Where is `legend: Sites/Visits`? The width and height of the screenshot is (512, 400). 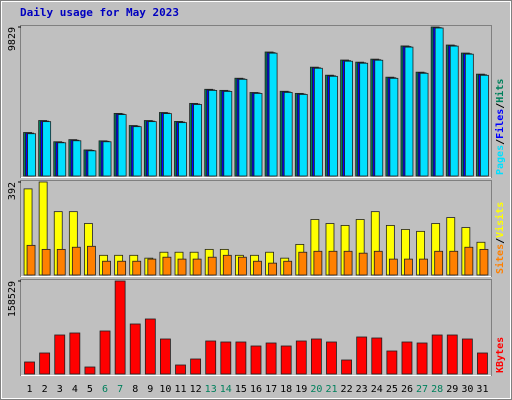 legend: Sites/Visits is located at coordinates (500, 238).